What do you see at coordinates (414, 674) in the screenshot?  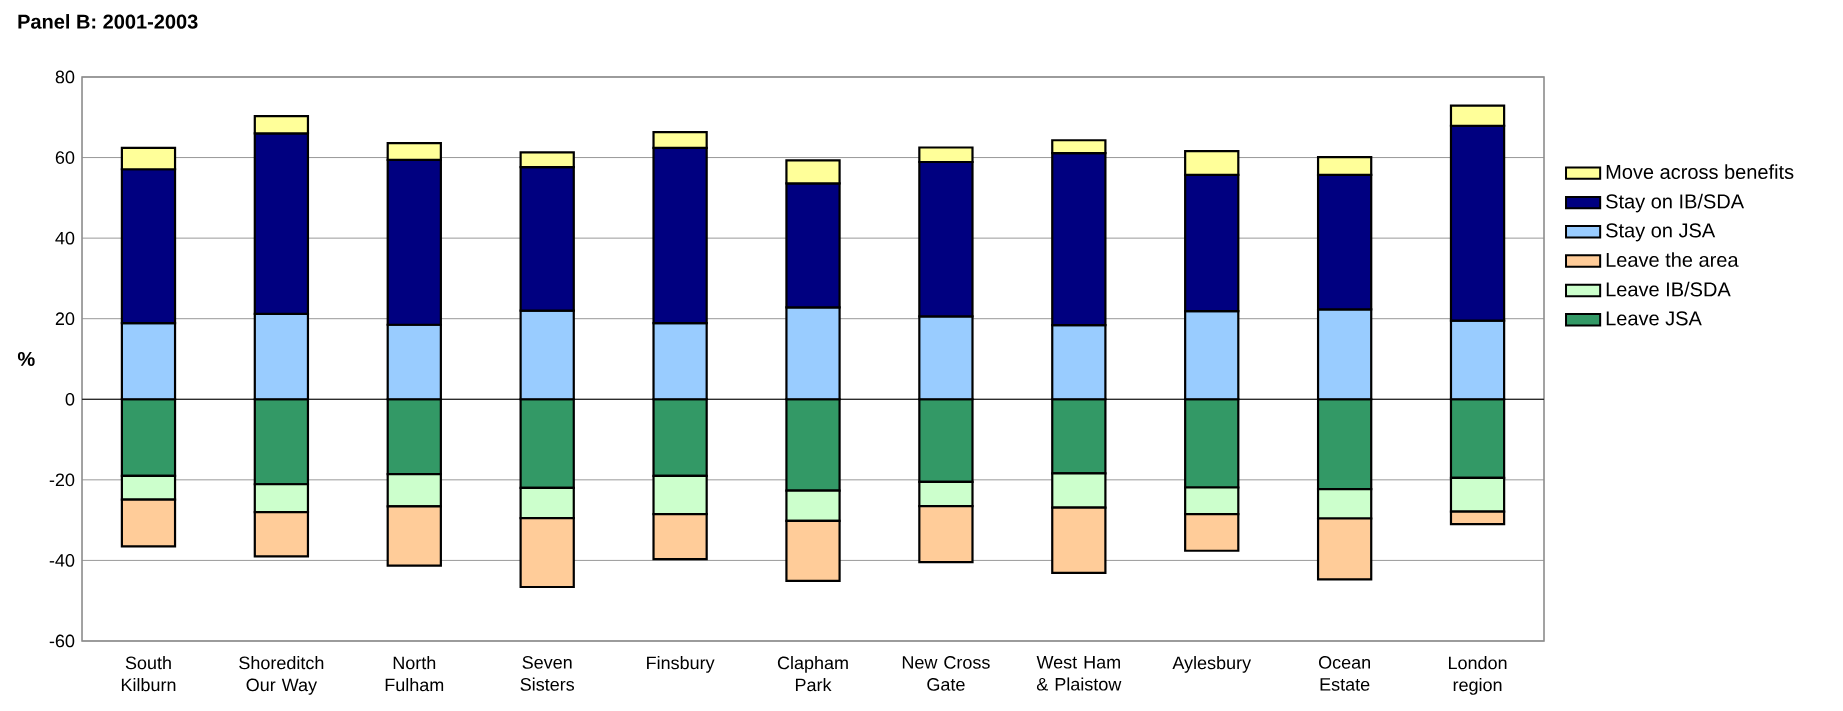 I see `x-tick-label: North Fulham` at bounding box center [414, 674].